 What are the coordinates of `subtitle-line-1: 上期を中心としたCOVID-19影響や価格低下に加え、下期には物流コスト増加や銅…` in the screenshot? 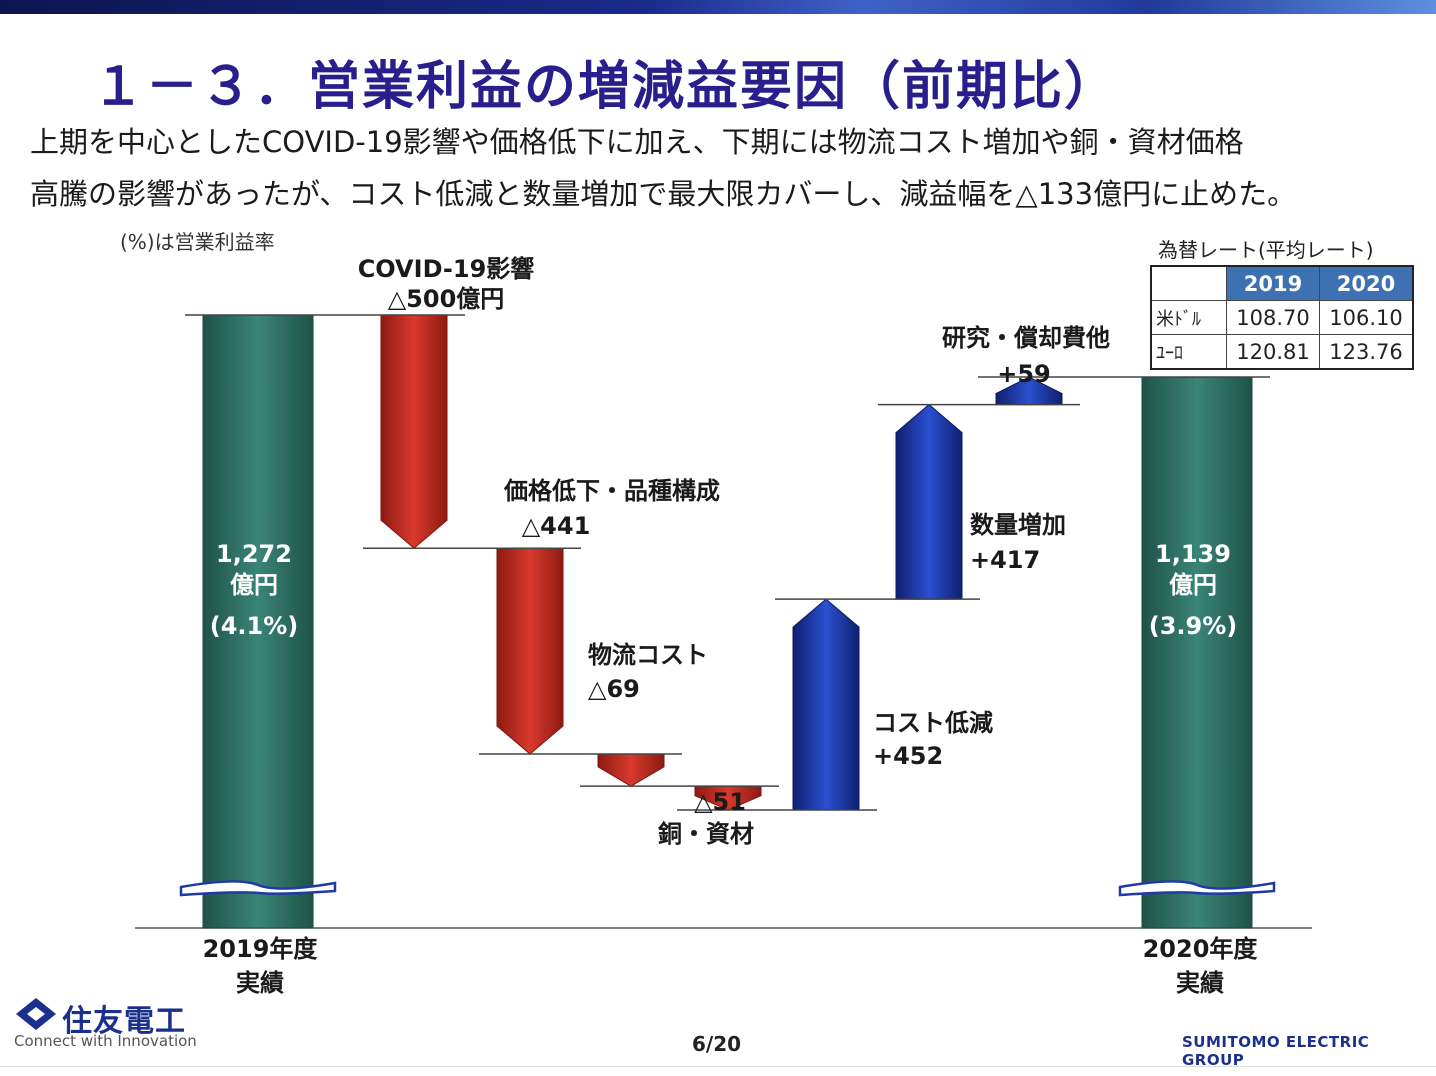 It's located at (637, 142).